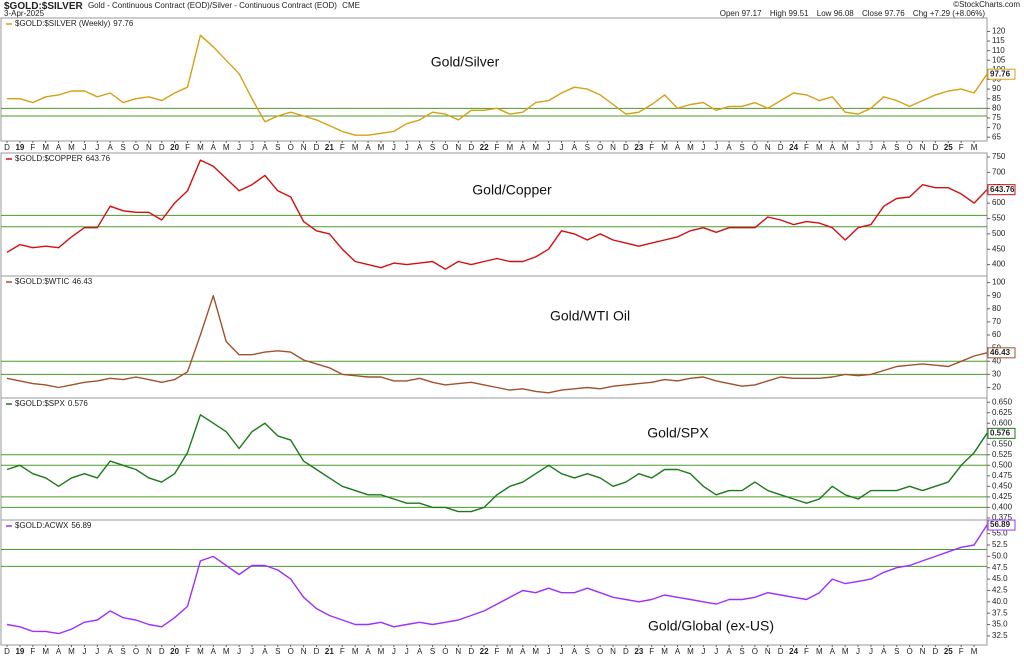 Image resolution: width=1024 pixels, height=658 pixels. I want to click on y-tick-label: 500, so click(999, 233).